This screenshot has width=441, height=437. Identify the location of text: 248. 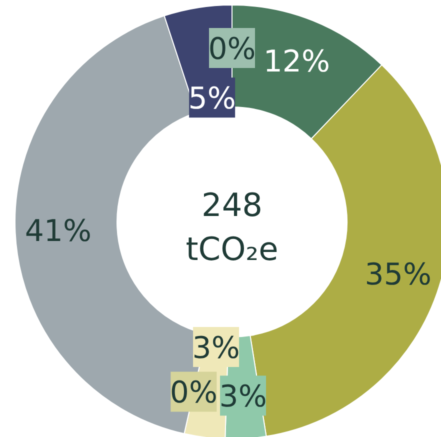
(232, 205).